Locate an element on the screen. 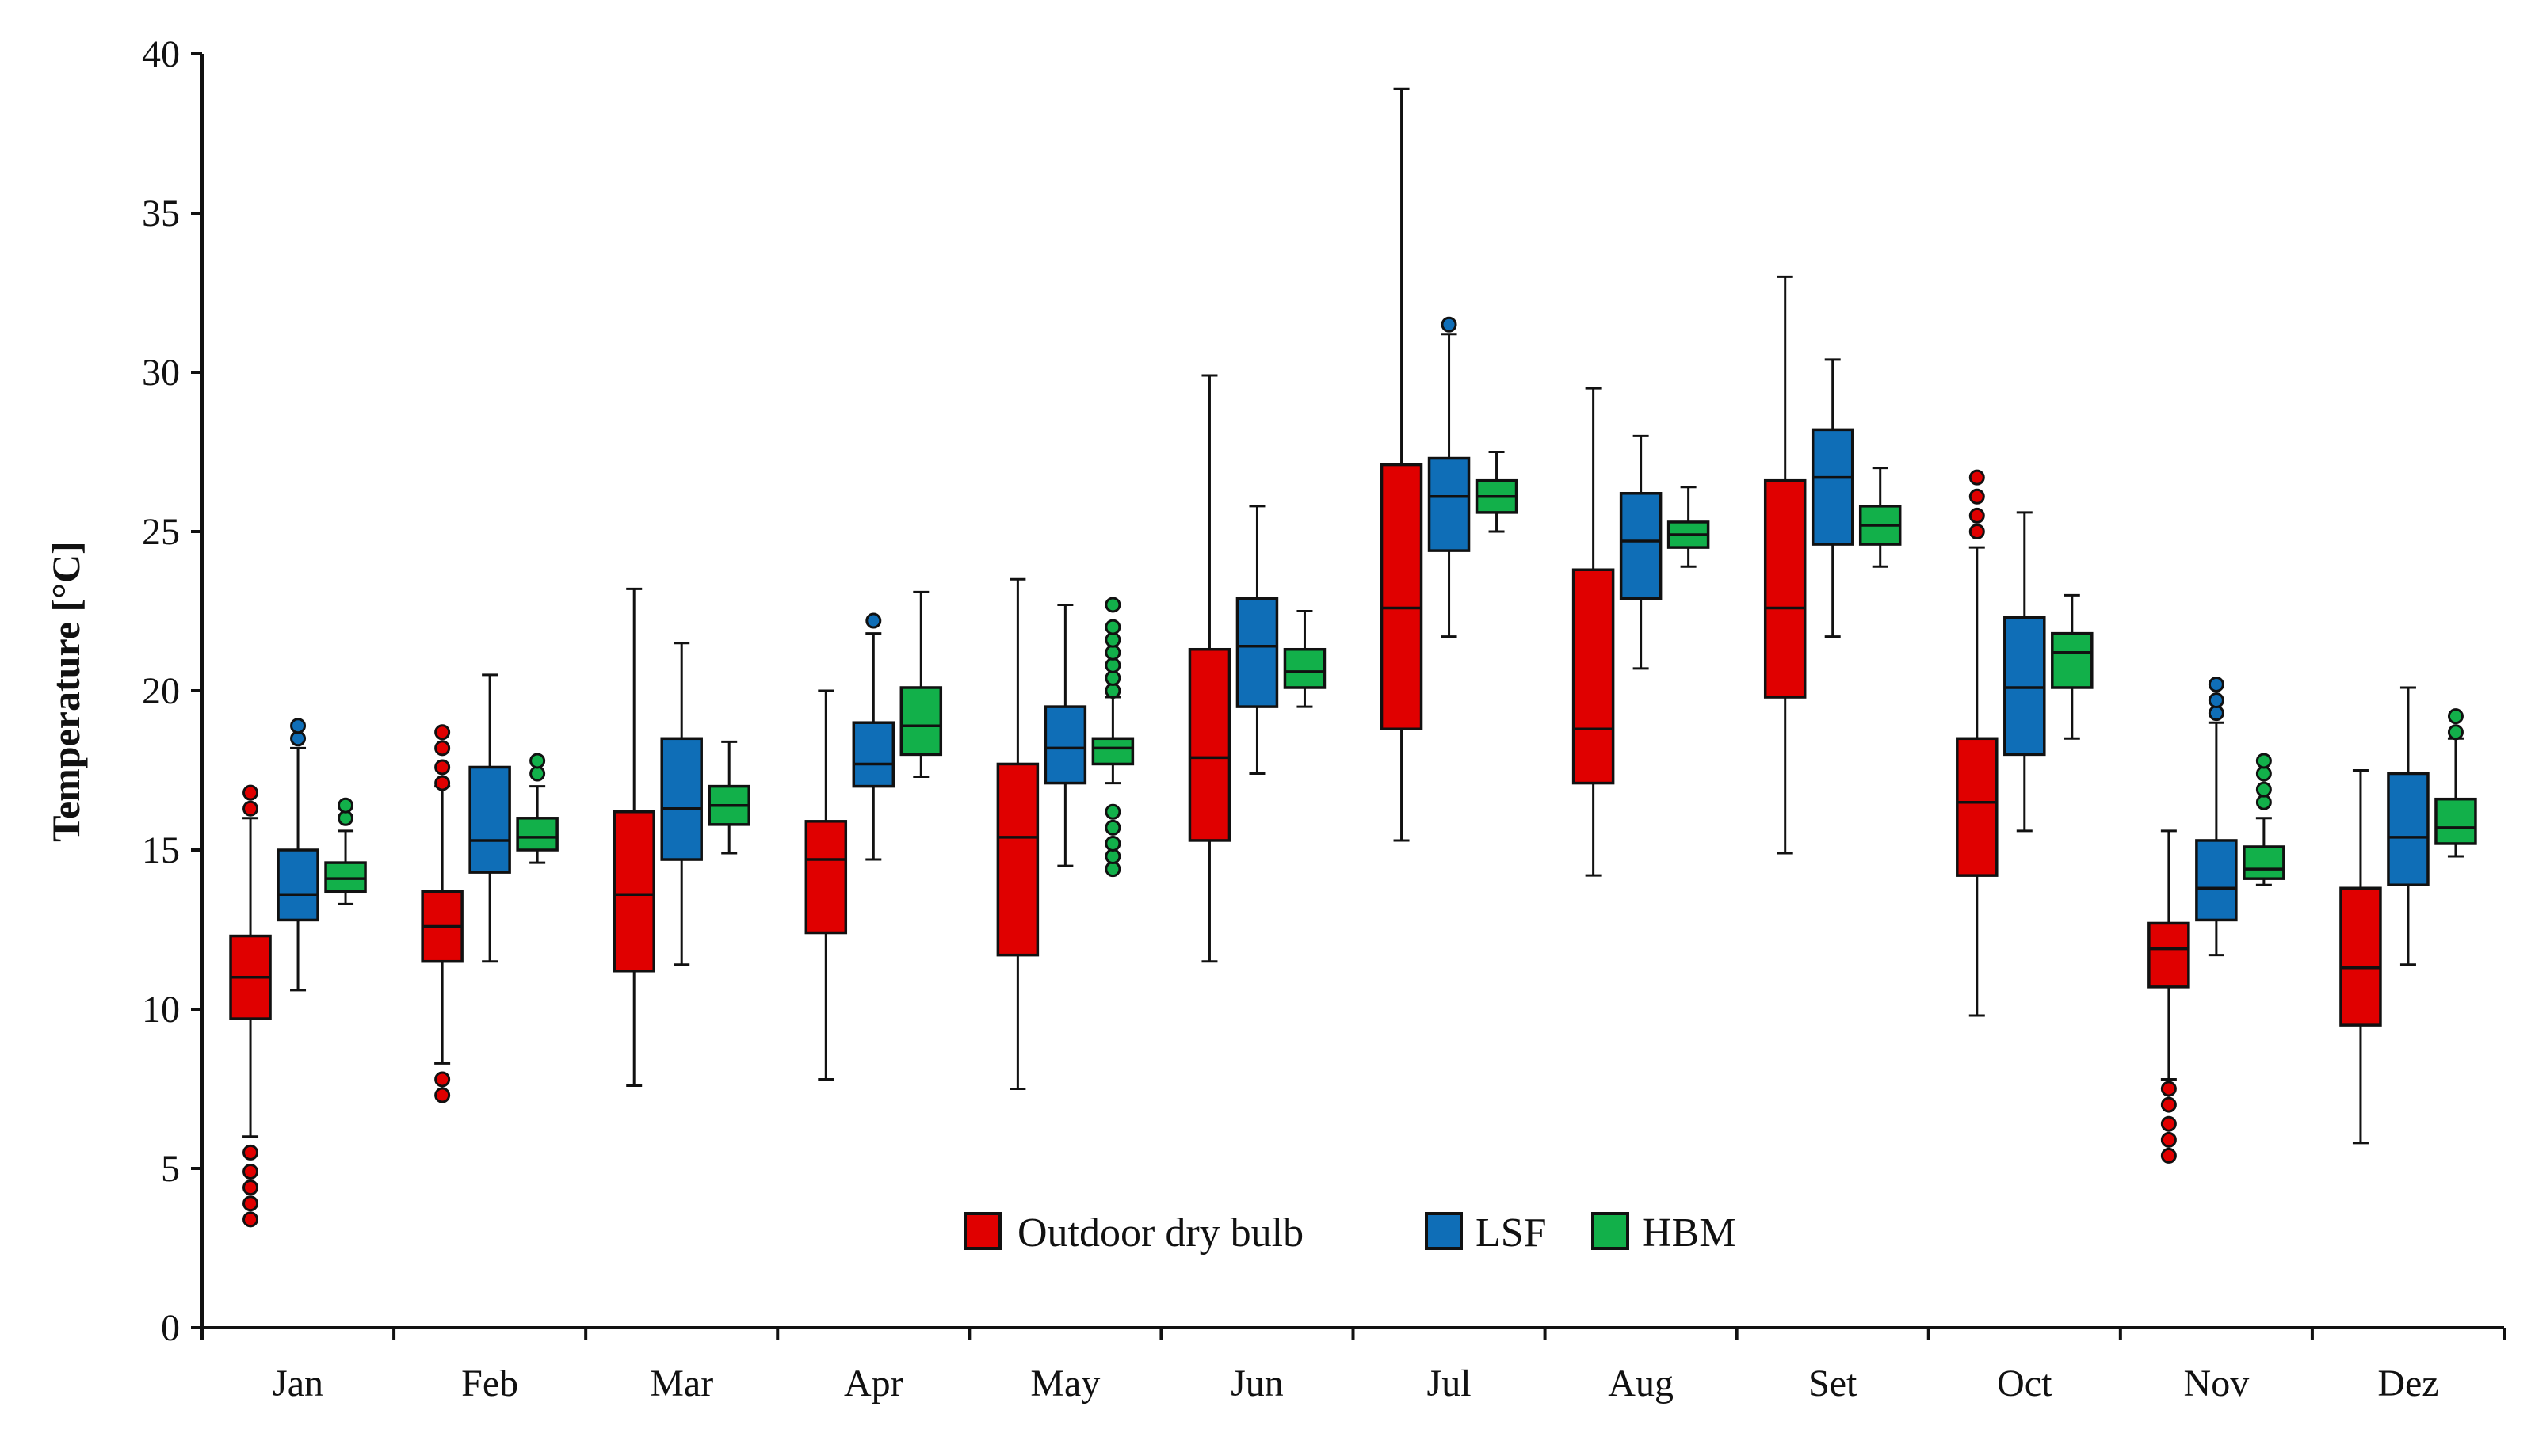 The image size is (2535, 1456). box-lsf-jan is located at coordinates (298, 855).